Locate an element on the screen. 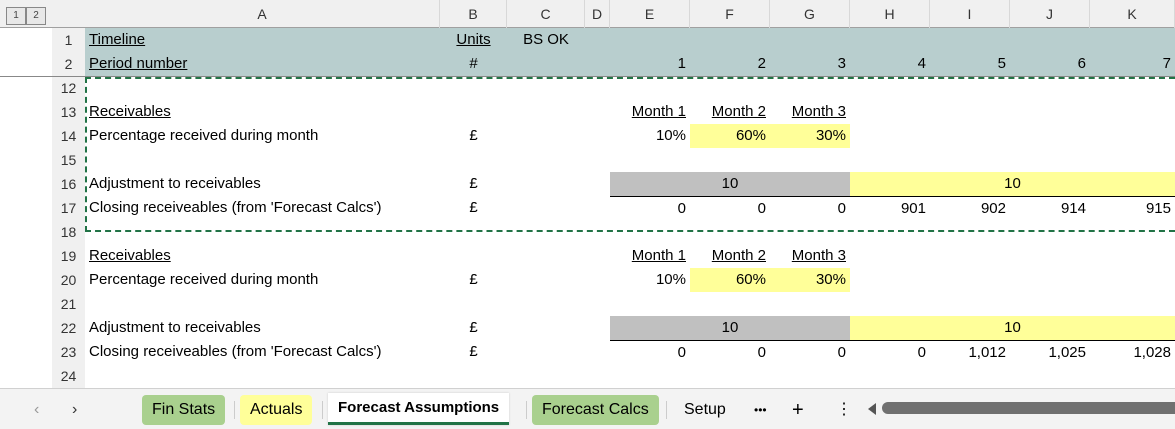 The image size is (1175, 429). column-header-E: E is located at coordinates (650, 14).